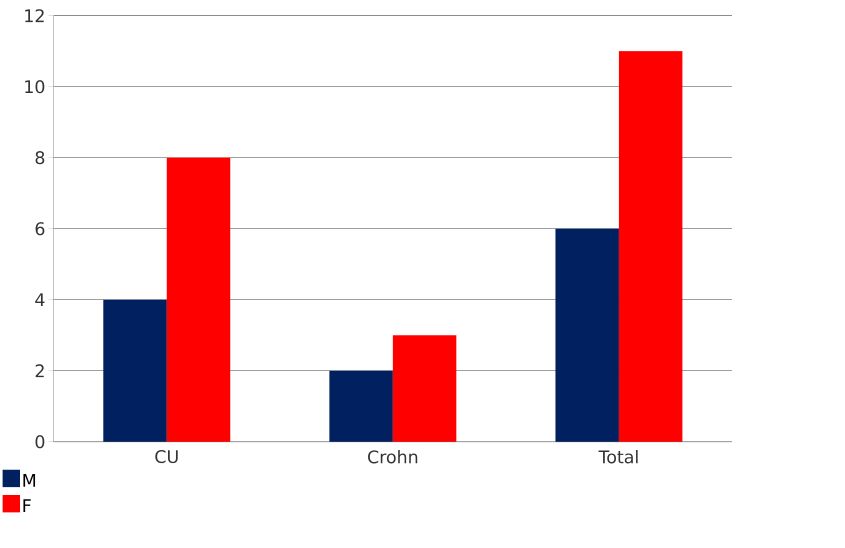 Image resolution: width=845 pixels, height=548 pixels. What do you see at coordinates (166, 457) in the screenshot?
I see `x-tick-label: CU` at bounding box center [166, 457].